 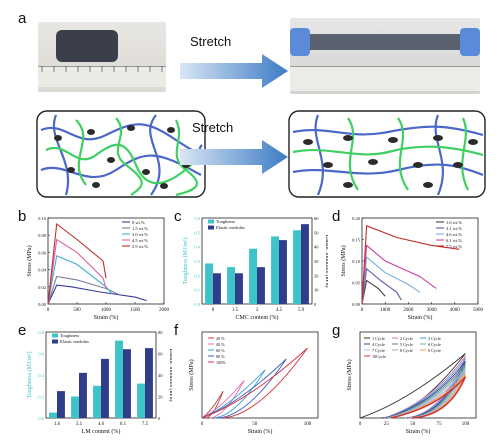 What do you see at coordinates (466, 424) in the screenshot?
I see `x-tick-label: 100` at bounding box center [466, 424].